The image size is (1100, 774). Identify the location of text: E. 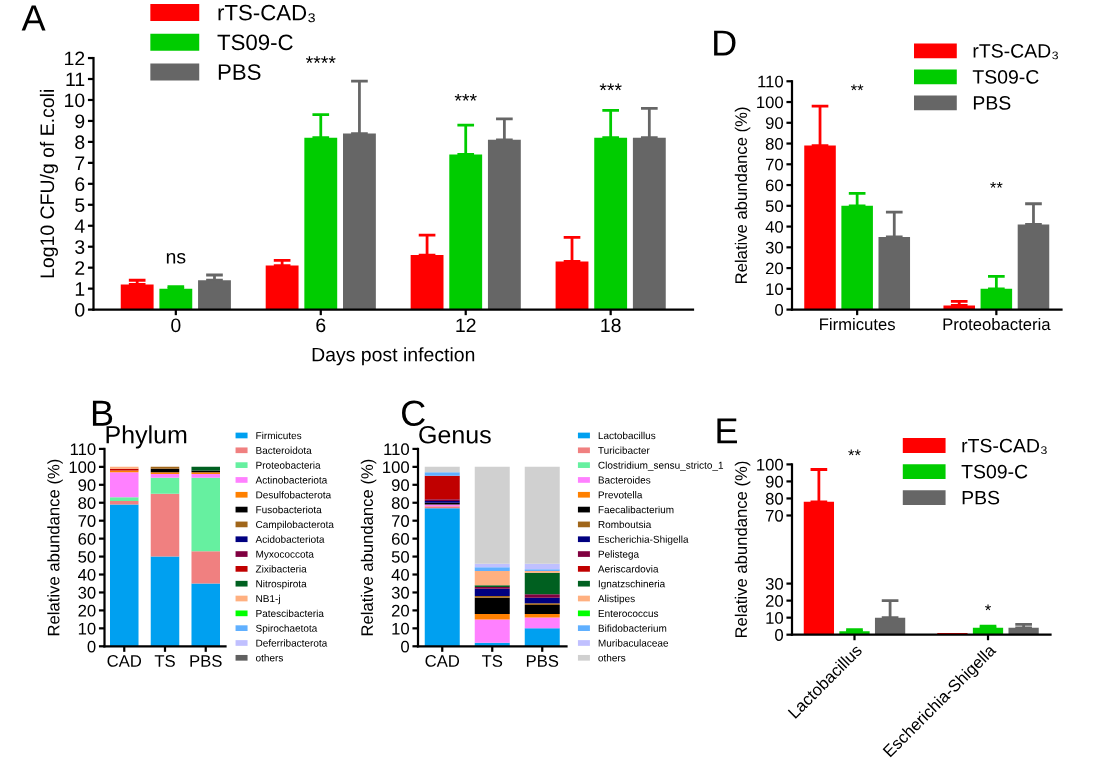
(727, 431).